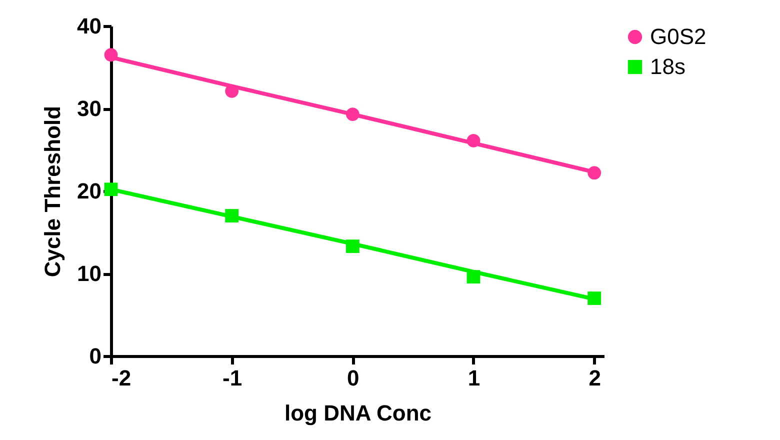 This screenshot has height=440, width=780. I want to click on y-tick-label: 20, so click(89, 191).